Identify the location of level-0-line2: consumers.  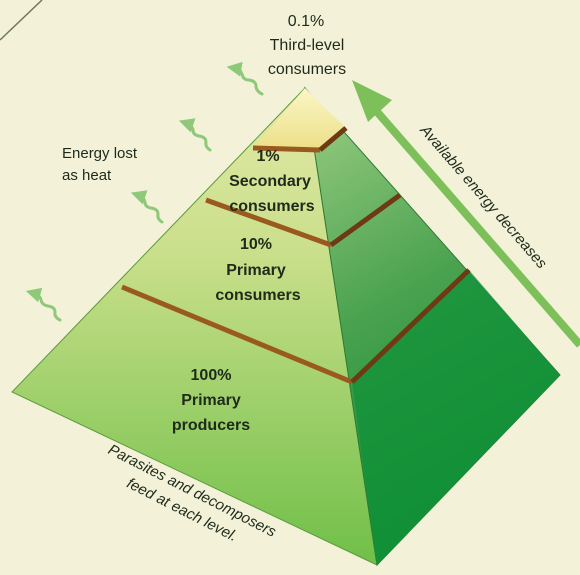
(307, 69).